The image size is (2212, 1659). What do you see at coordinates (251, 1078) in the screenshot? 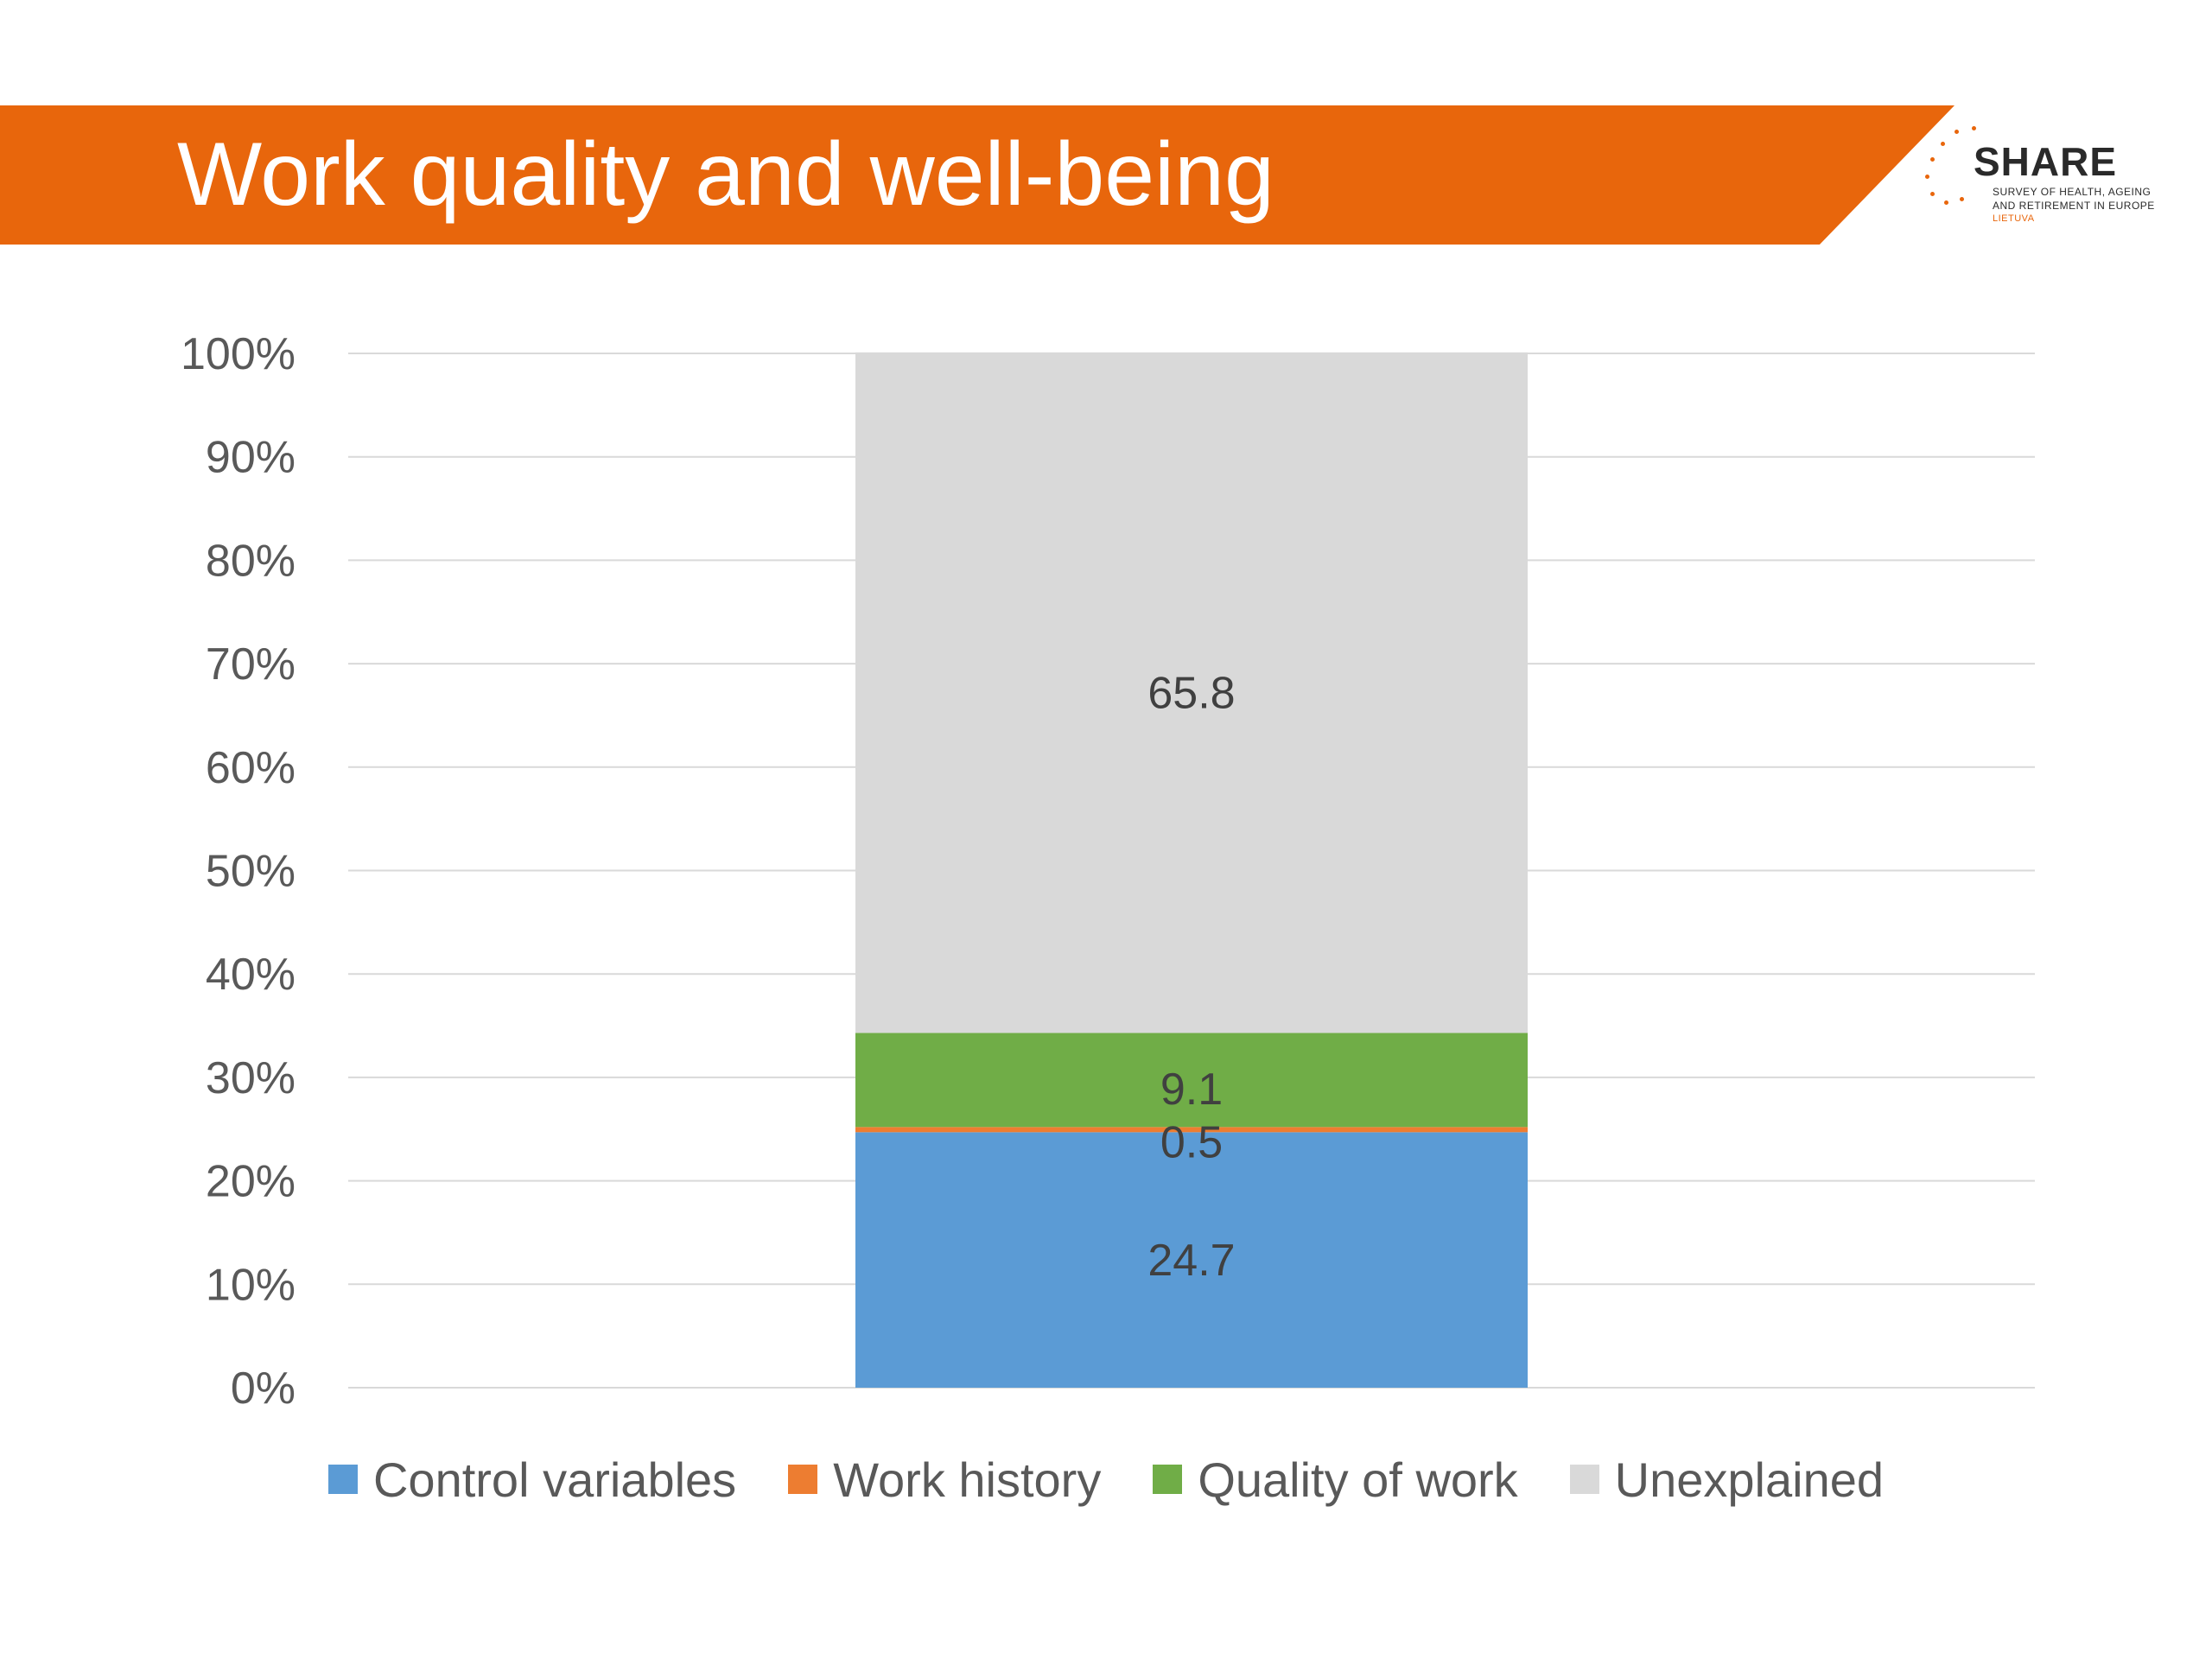
I see `y-tick-label: 30%` at bounding box center [251, 1078].